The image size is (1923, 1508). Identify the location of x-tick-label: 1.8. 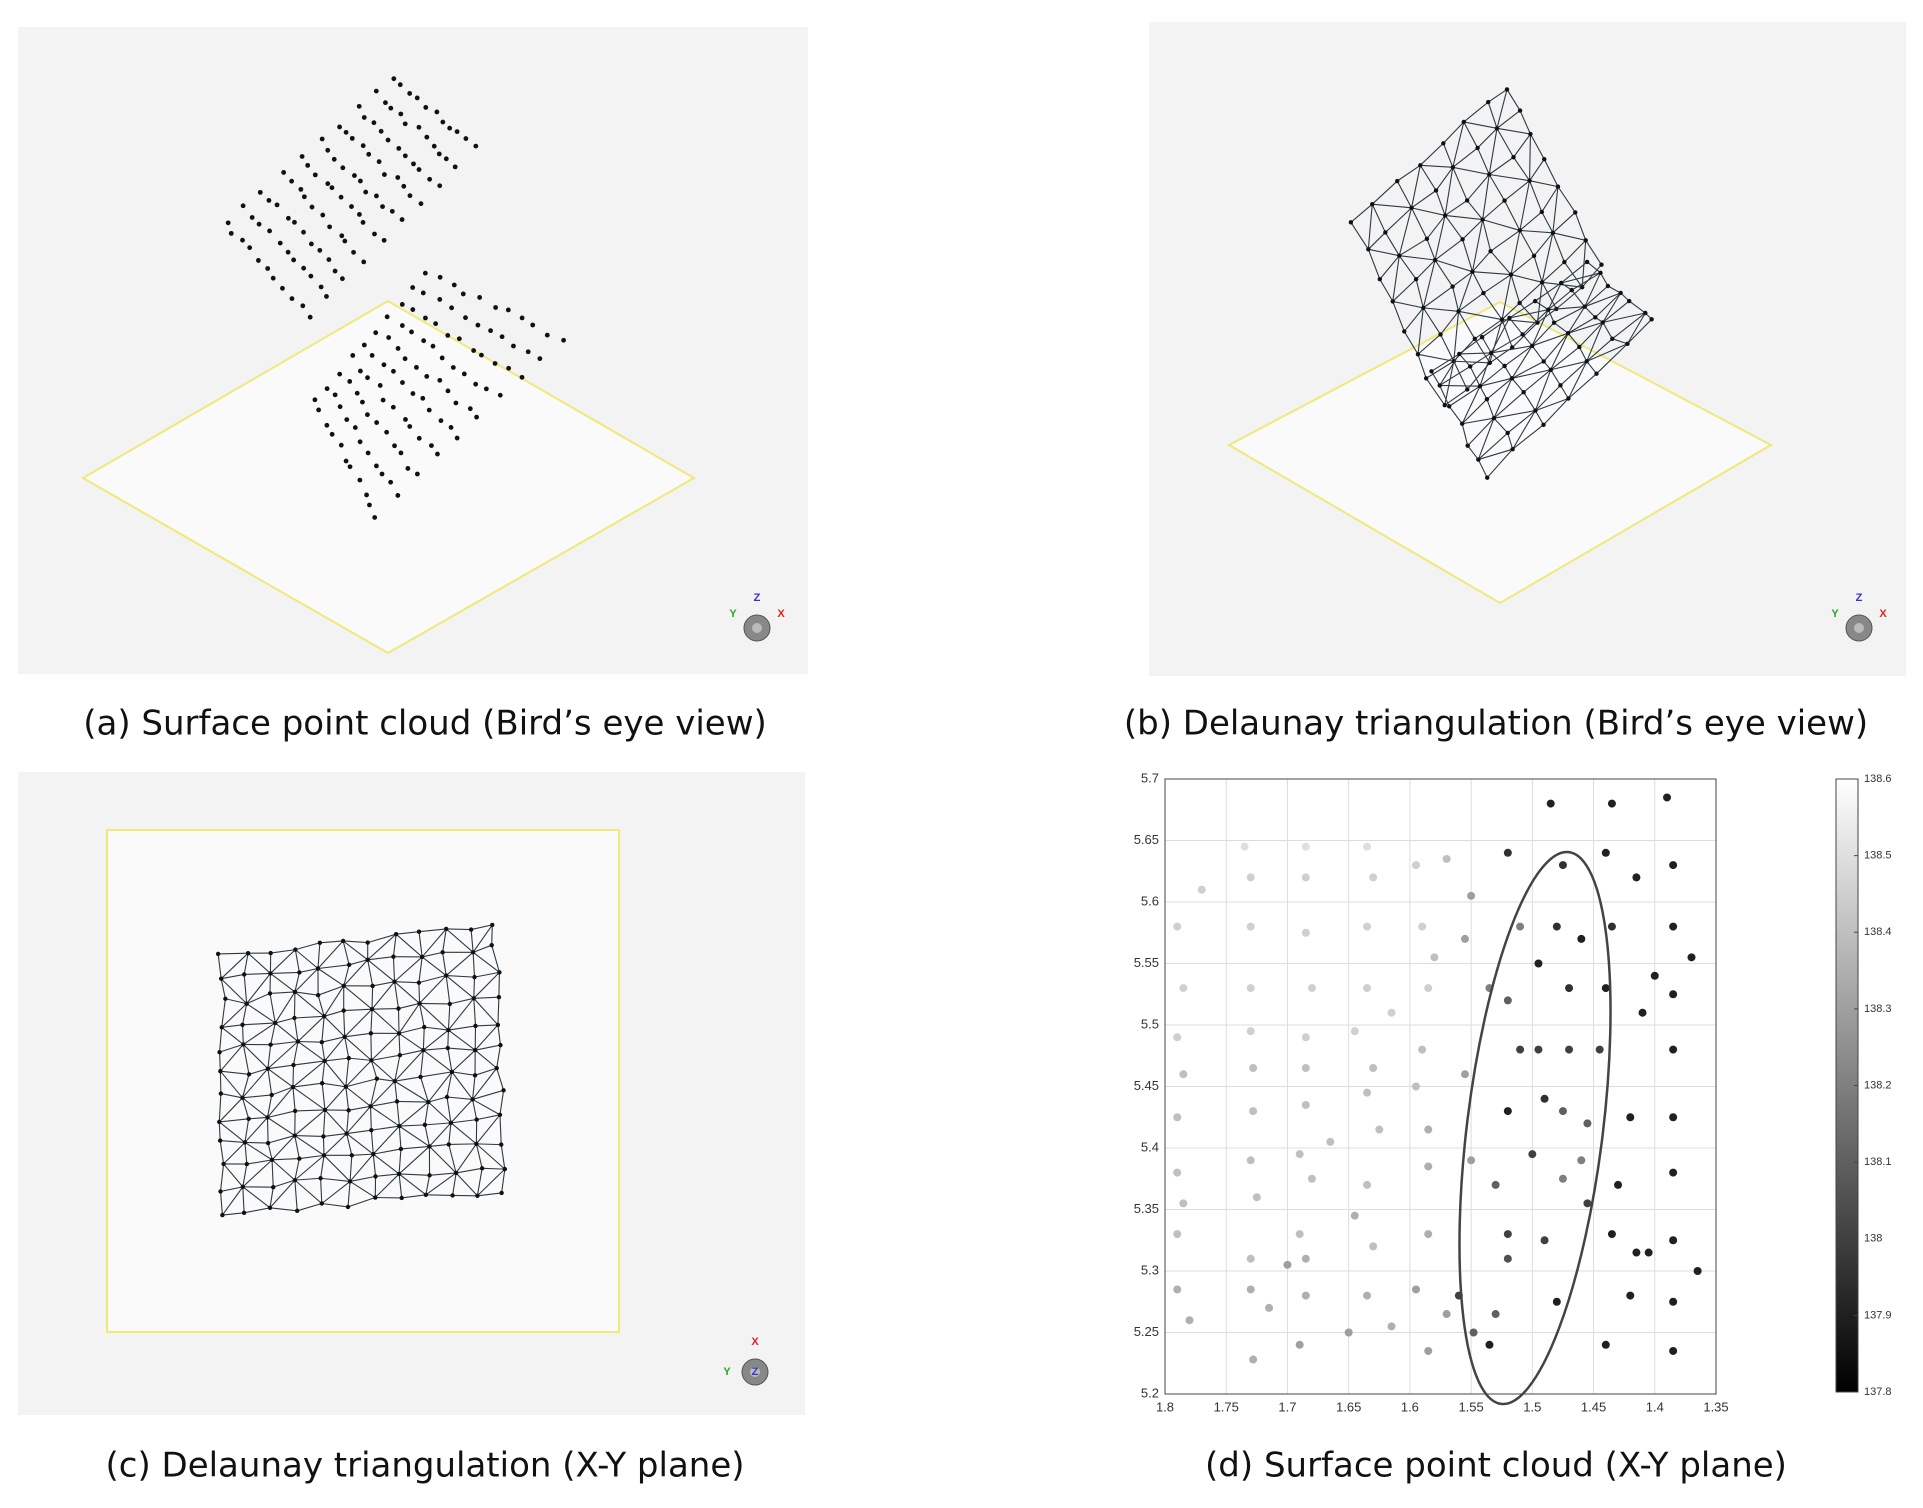
(1165, 1406).